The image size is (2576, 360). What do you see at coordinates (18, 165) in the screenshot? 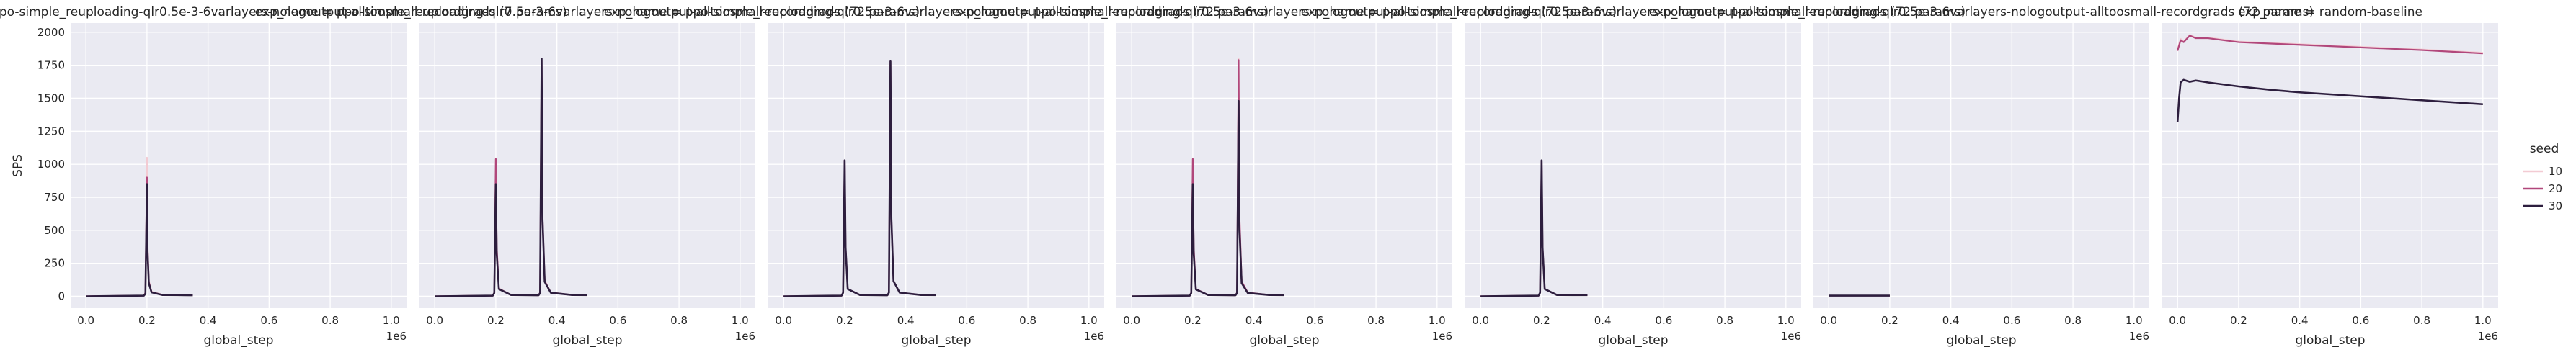
I see `y-axis-label: SPS` at bounding box center [18, 165].